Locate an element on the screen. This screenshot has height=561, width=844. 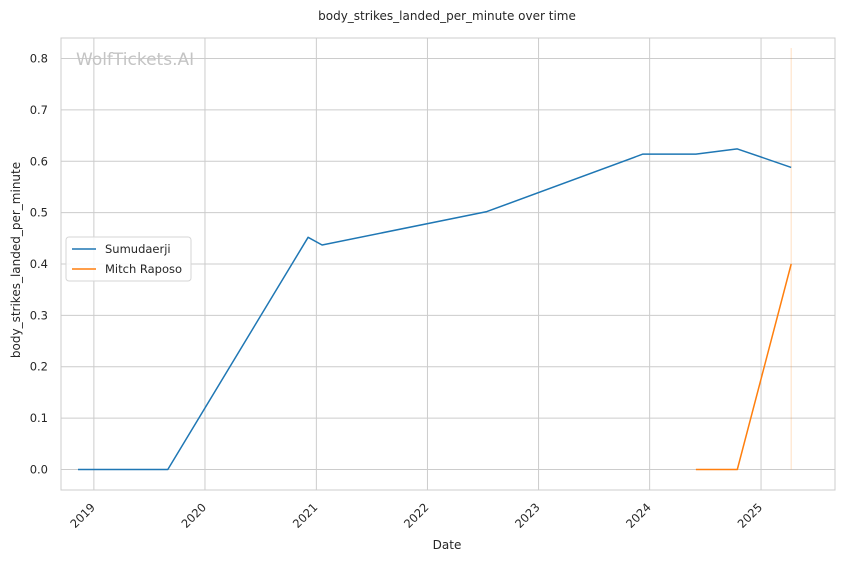
chart-title: body_strikes_landed_per_minute over time is located at coordinates (447, 16).